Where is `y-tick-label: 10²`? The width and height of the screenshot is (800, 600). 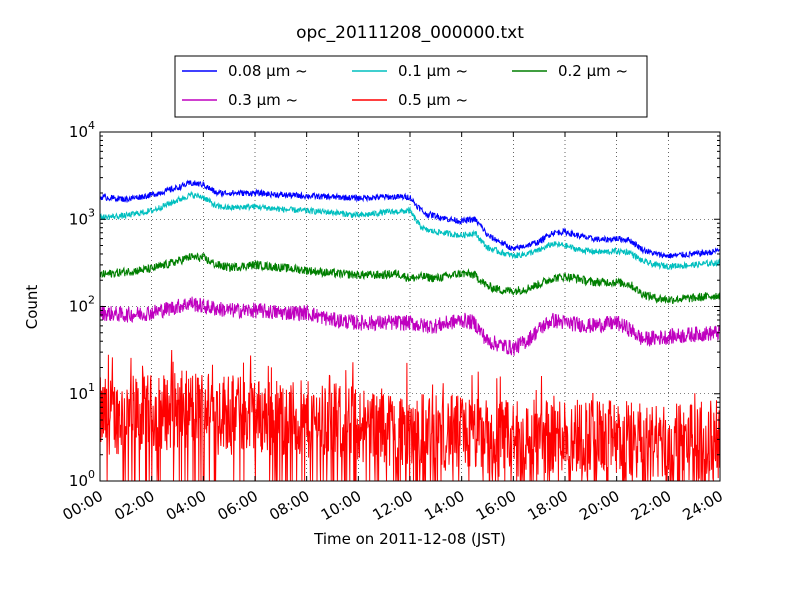
y-tick-label: 10² is located at coordinates (82, 305).